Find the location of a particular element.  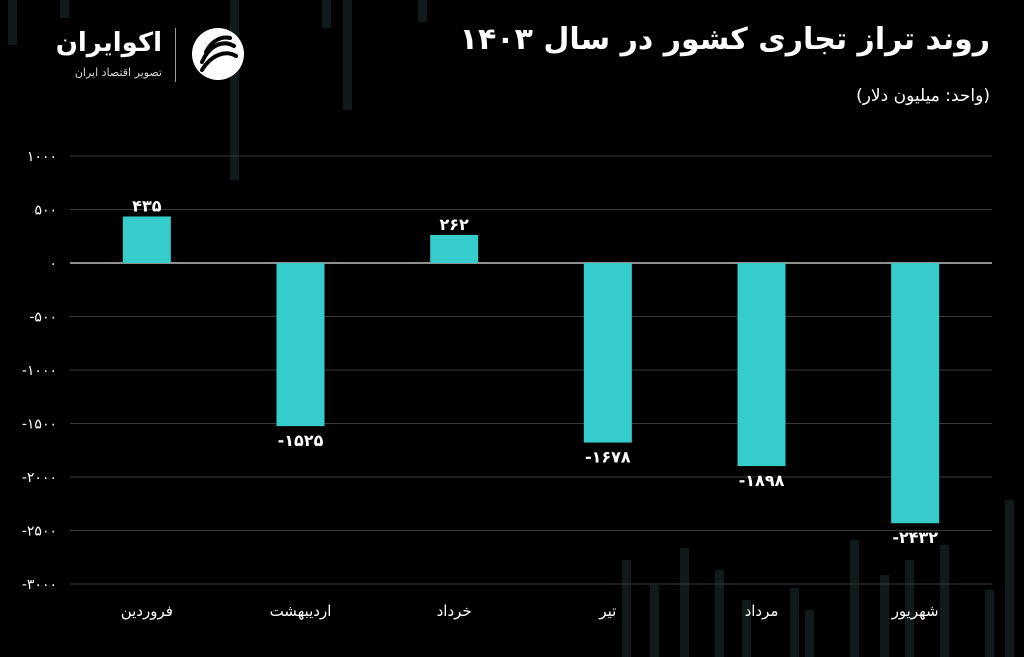

ecoiran-swirl-icon is located at coordinates (218, 54).